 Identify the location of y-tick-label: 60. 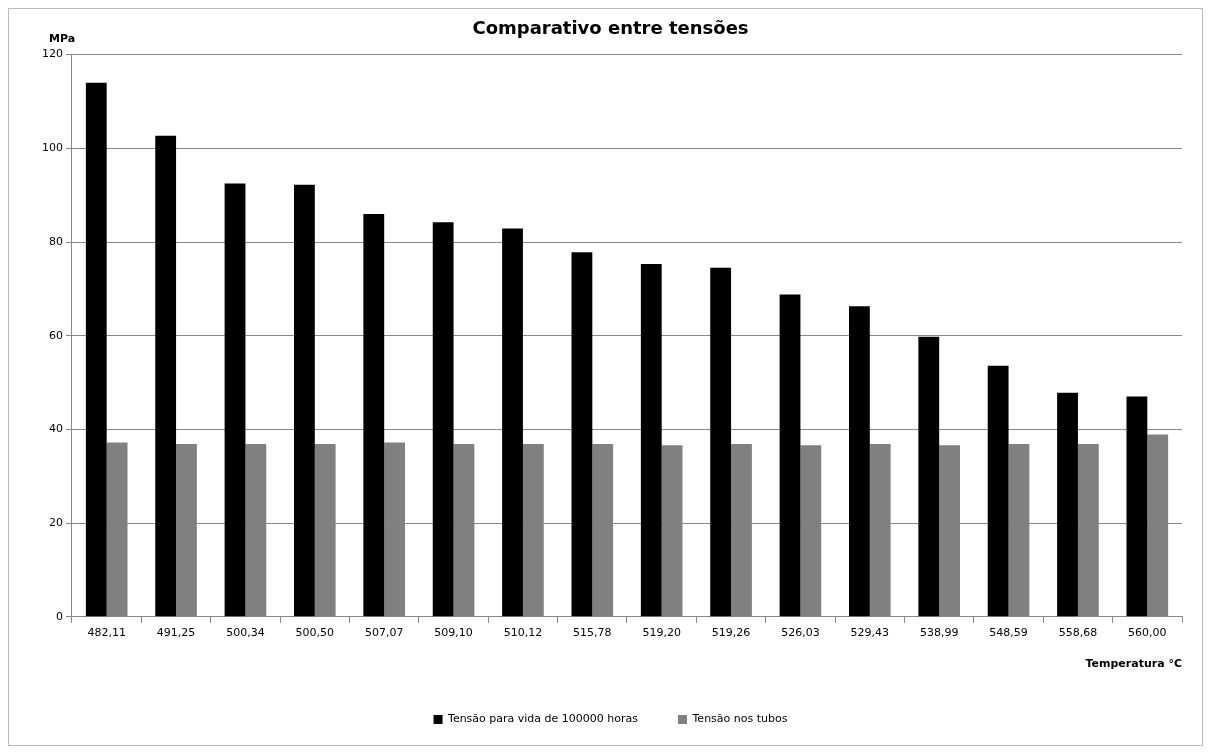
(56, 335).